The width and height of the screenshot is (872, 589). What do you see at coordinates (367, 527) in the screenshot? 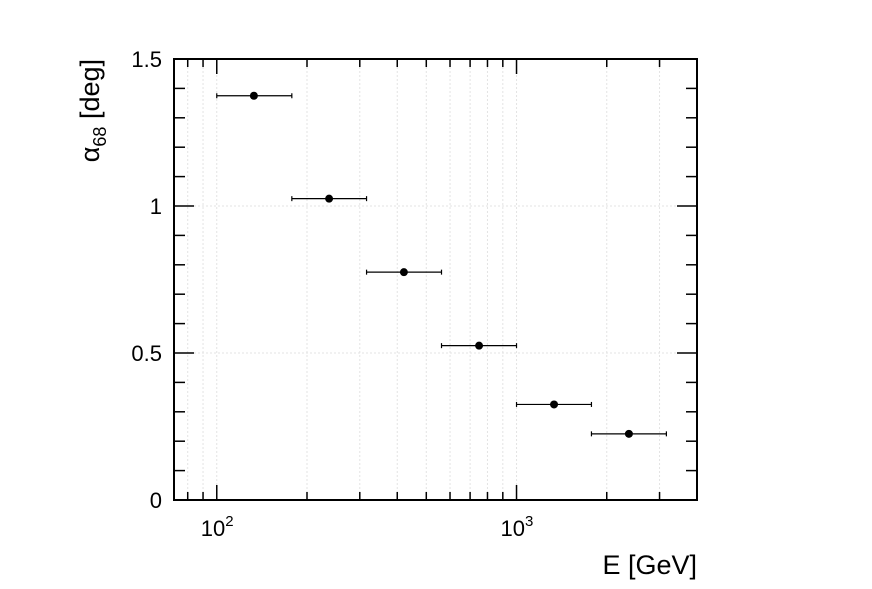
I see `x-tick-labels: 10² 10³` at bounding box center [367, 527].